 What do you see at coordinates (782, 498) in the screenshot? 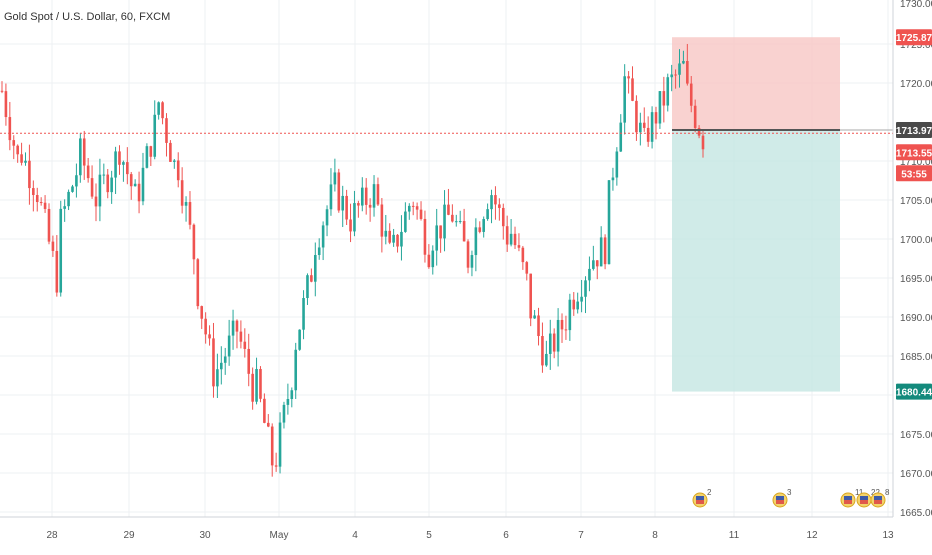
I see `event-flag-icon: 3` at bounding box center [782, 498].